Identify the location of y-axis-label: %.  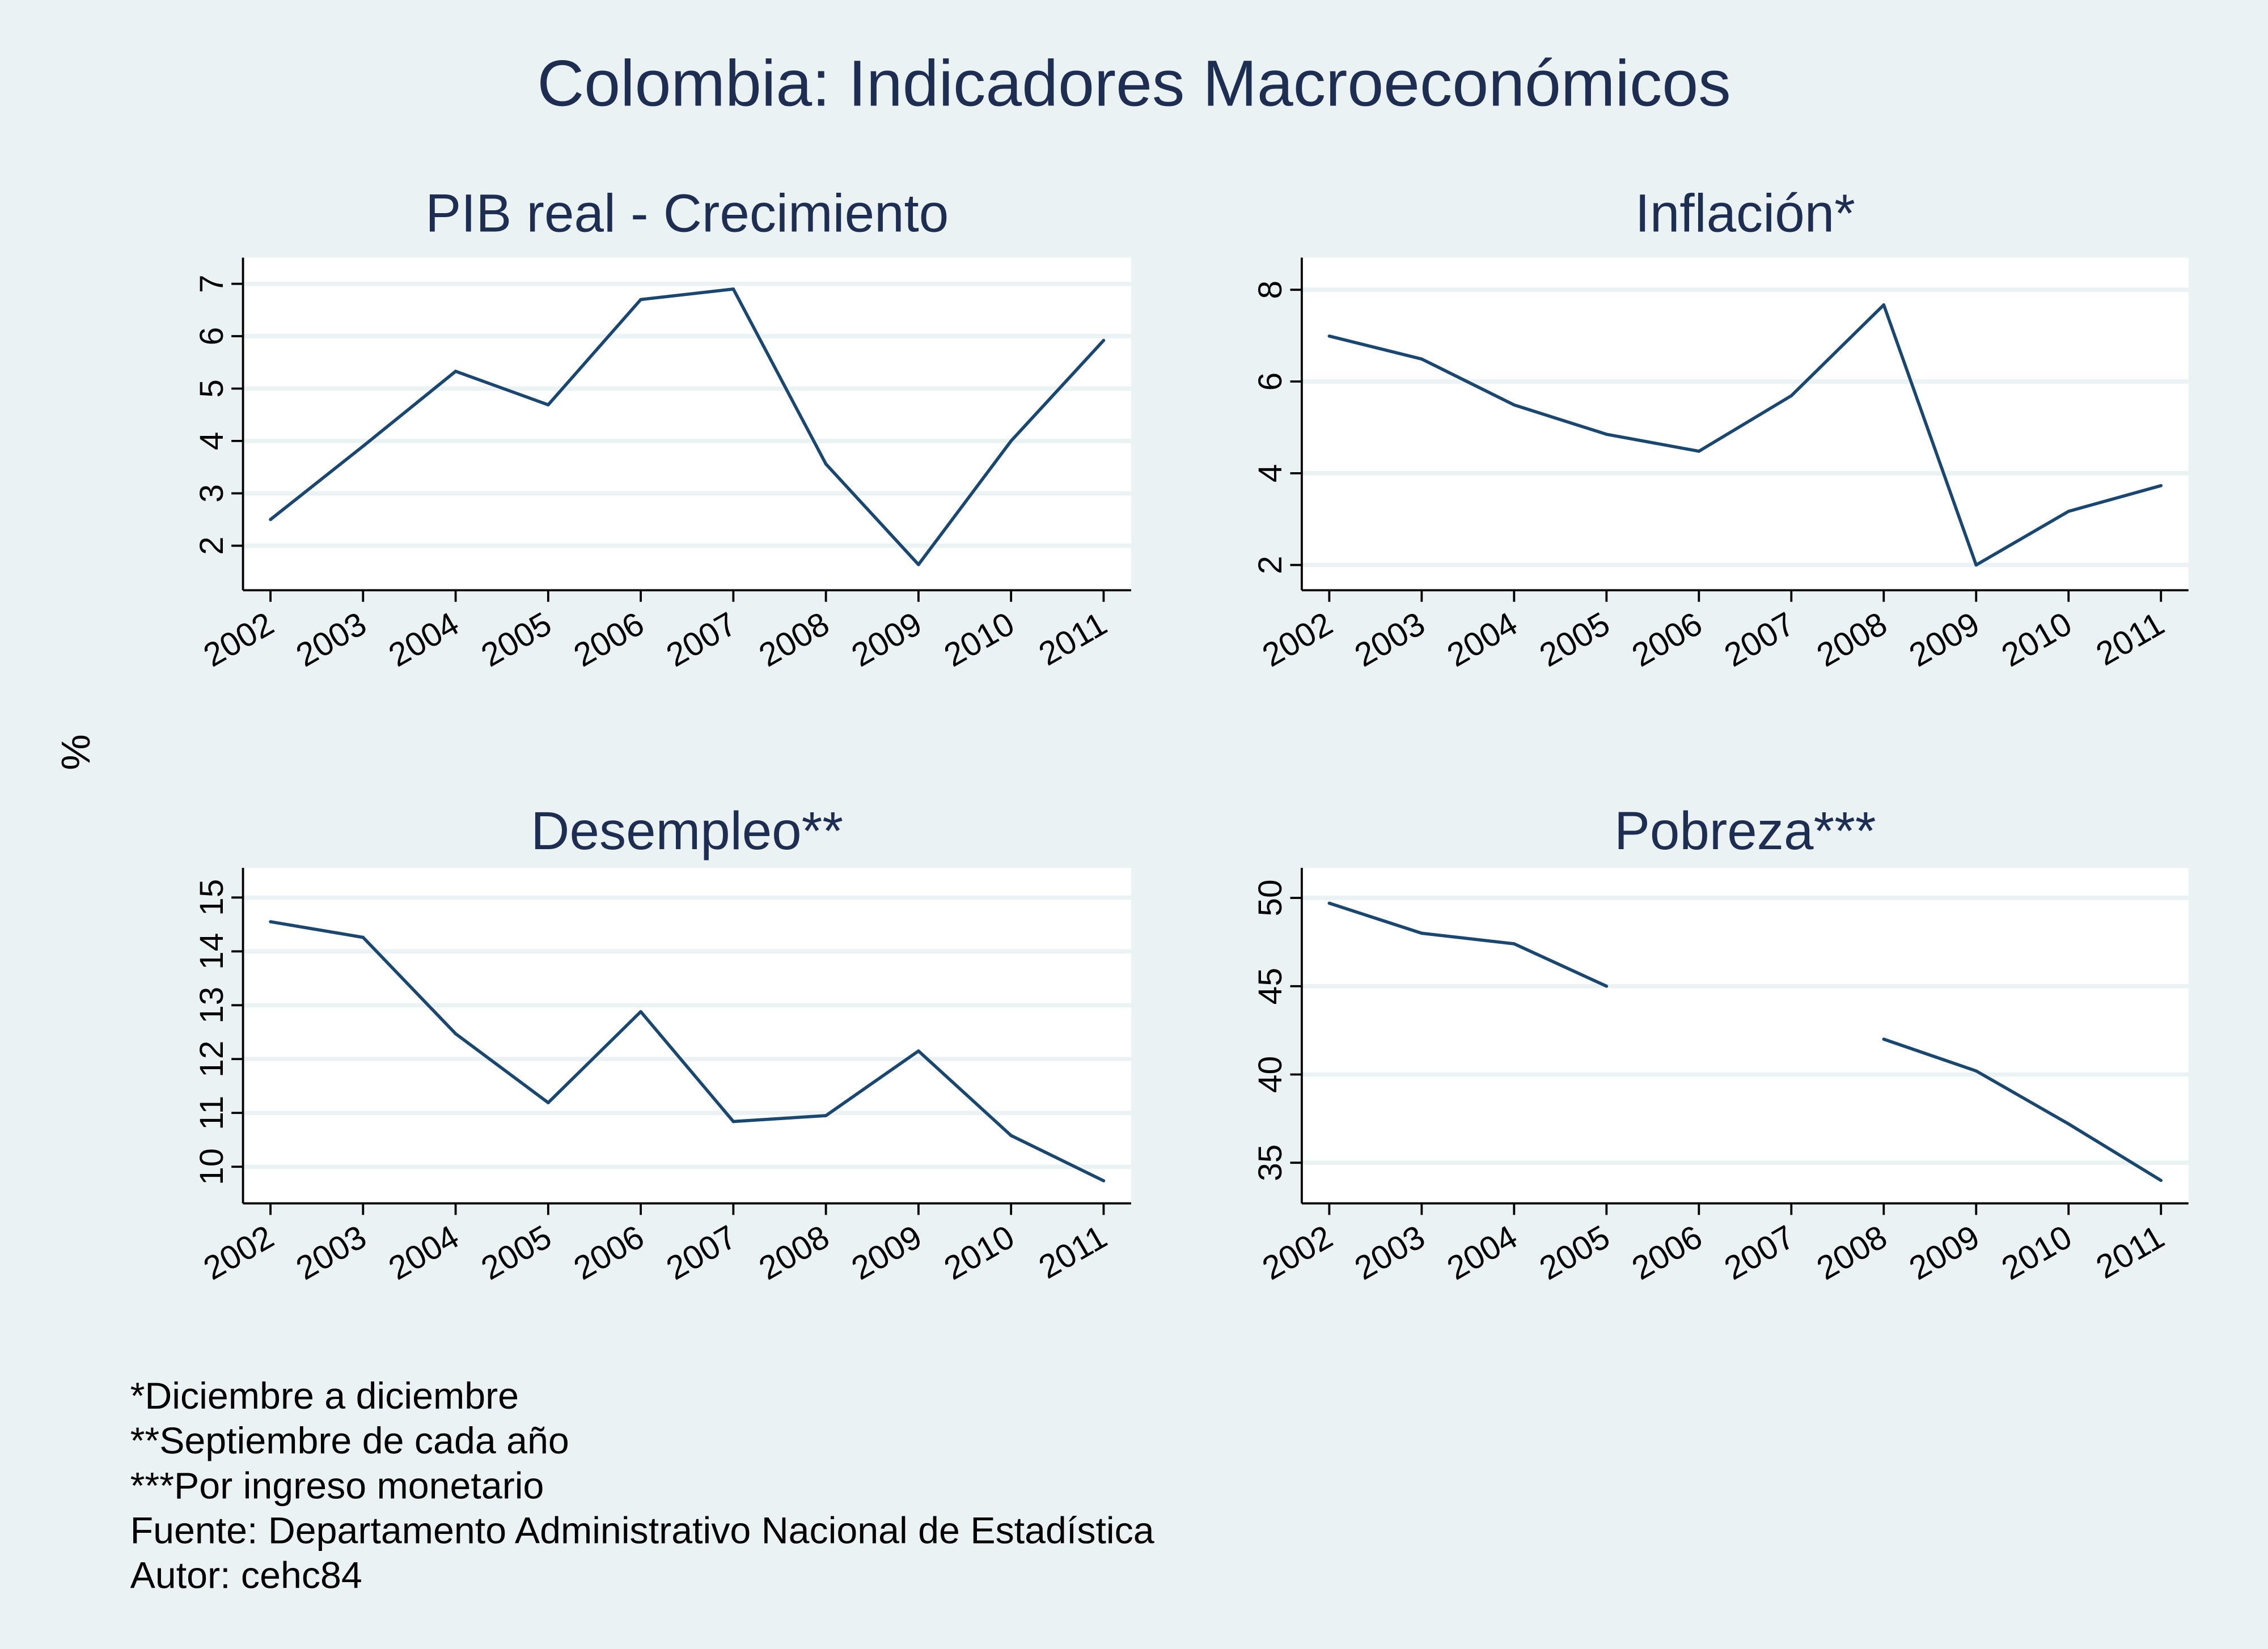
(76, 752).